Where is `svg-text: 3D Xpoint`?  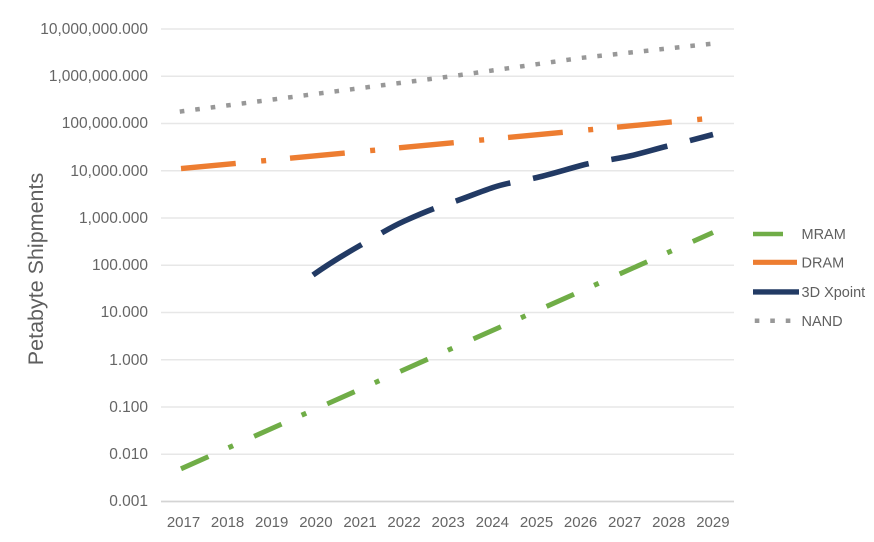
svg-text: 3D Xpoint is located at coordinates (834, 293).